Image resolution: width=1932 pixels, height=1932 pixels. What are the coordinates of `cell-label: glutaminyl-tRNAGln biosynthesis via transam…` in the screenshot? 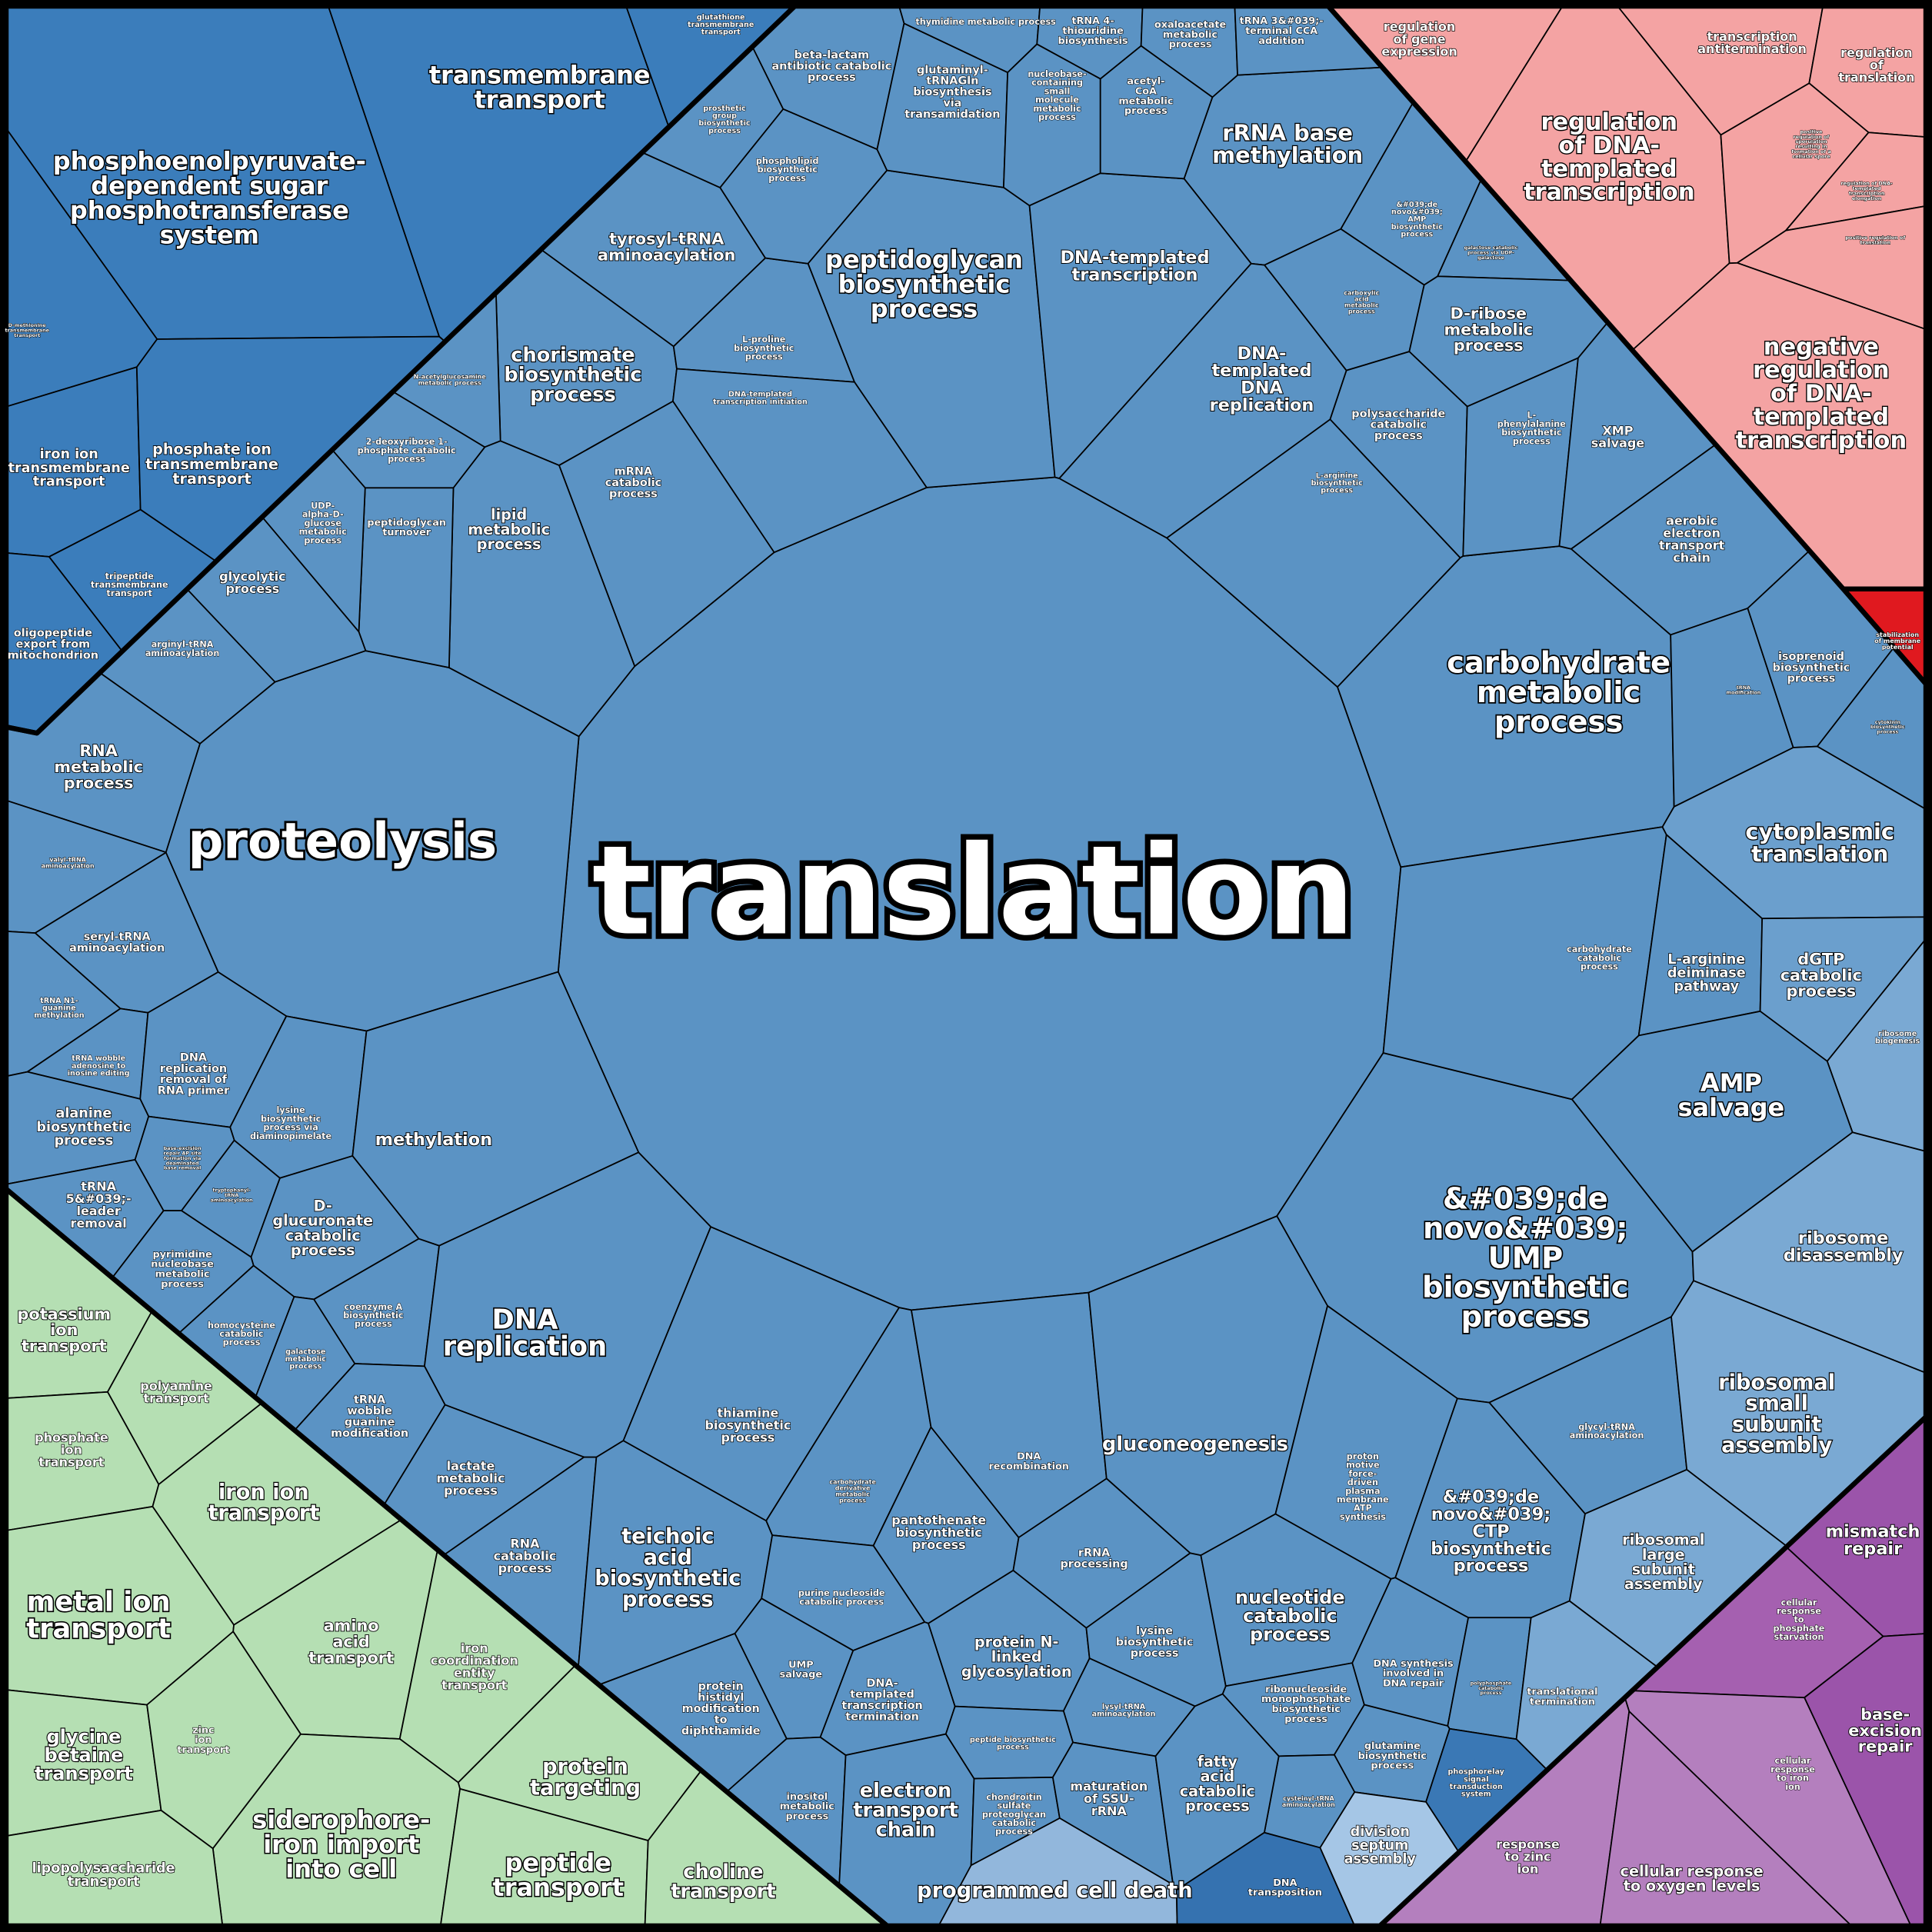 It's located at (952, 92).